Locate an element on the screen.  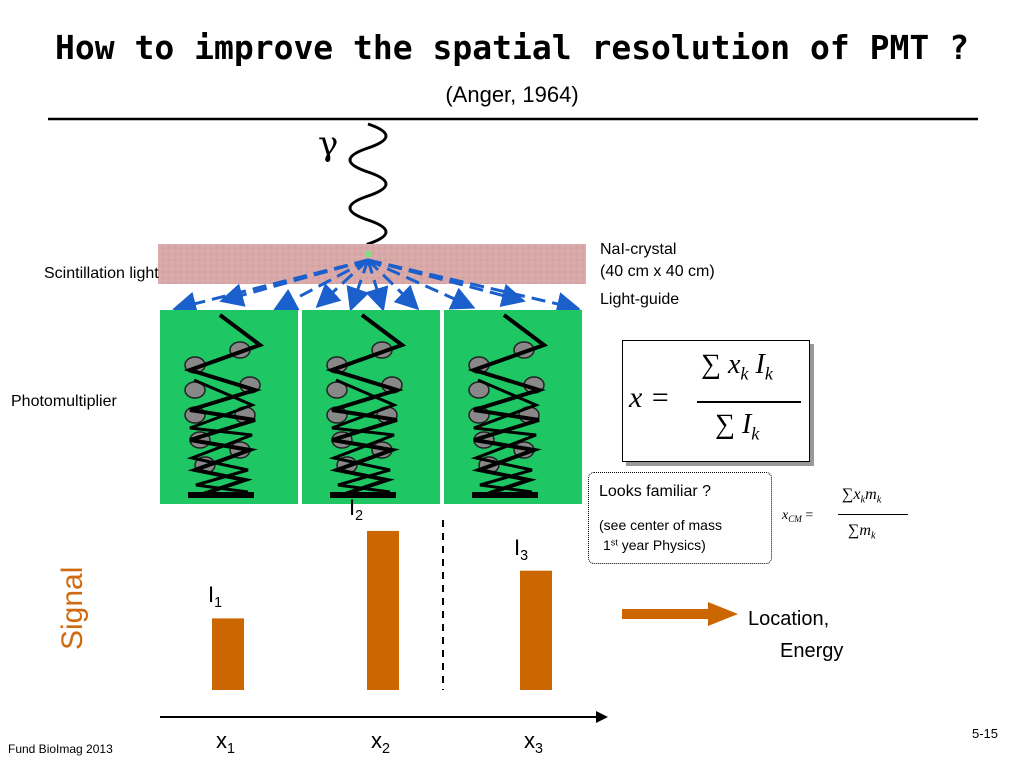
location-label: Location, is located at coordinates (789, 619).